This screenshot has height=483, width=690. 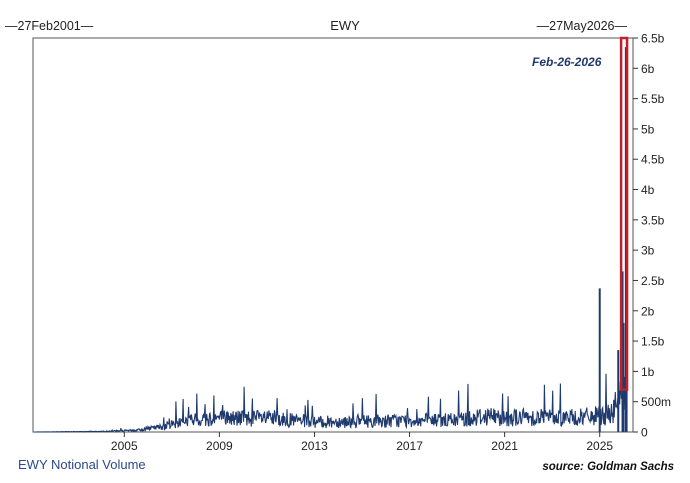 I want to click on chart-title: EWY, so click(x=345, y=25).